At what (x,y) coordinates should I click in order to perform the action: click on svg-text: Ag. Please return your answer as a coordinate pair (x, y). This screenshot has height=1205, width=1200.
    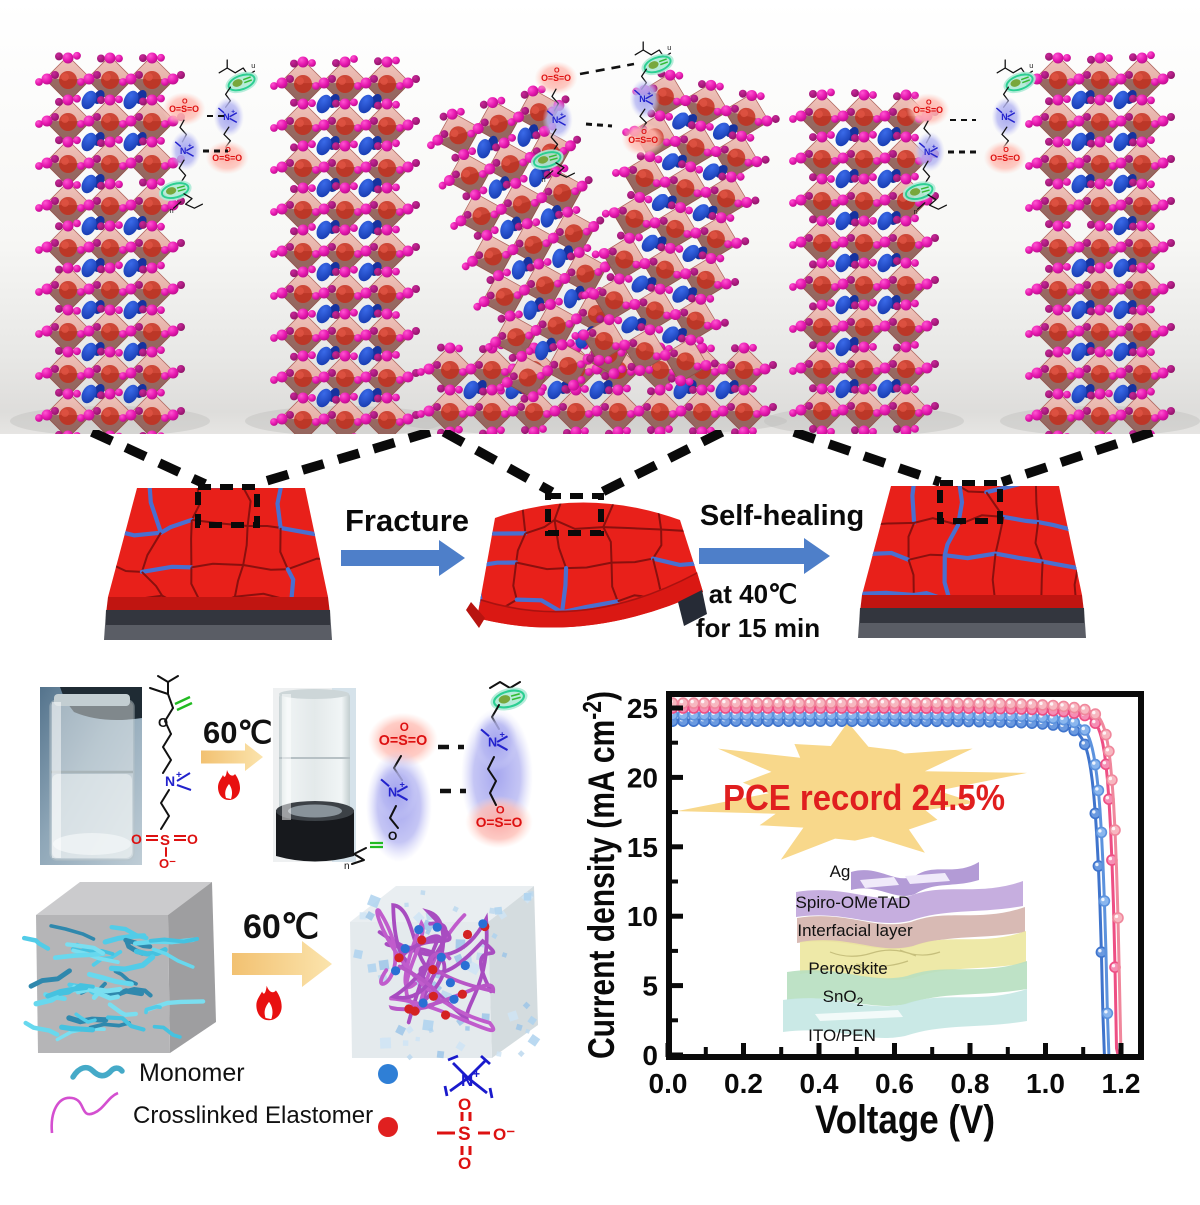
    Looking at the image, I should click on (840, 871).